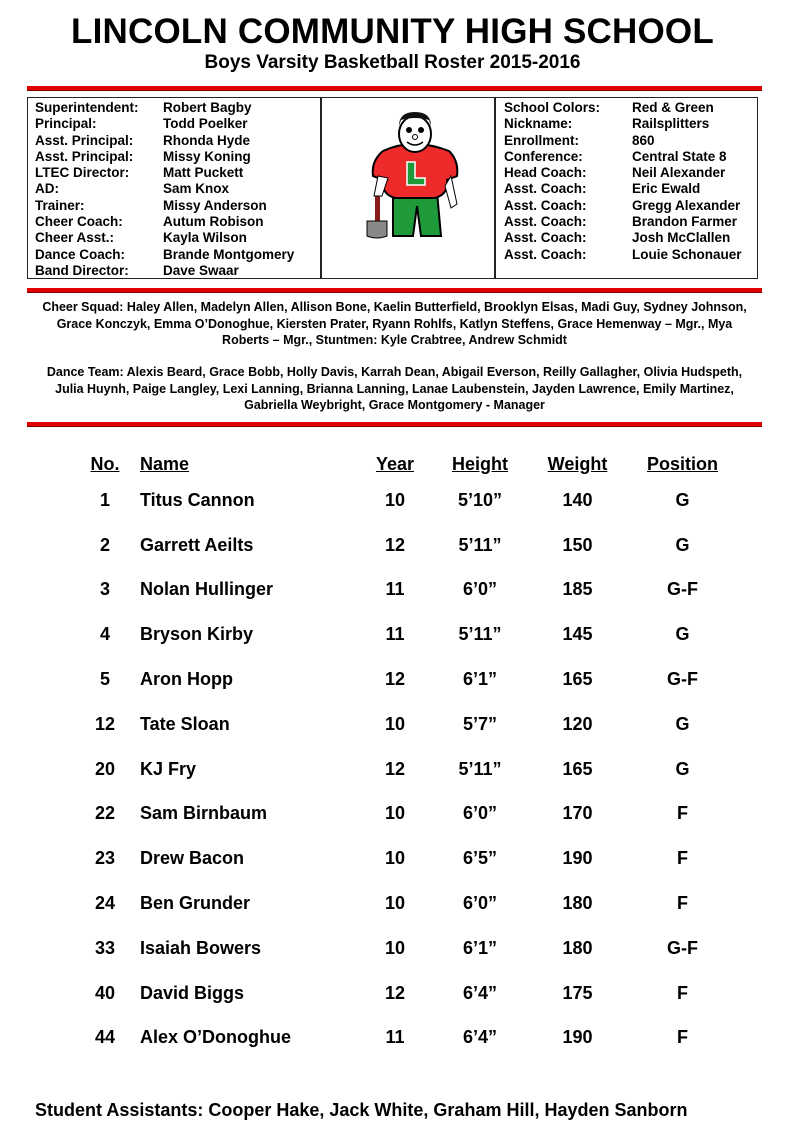 This screenshot has width=800, height=1129. Describe the element at coordinates (75, 238) in the screenshot. I see `staff-label: Cheer Asst.:` at that location.